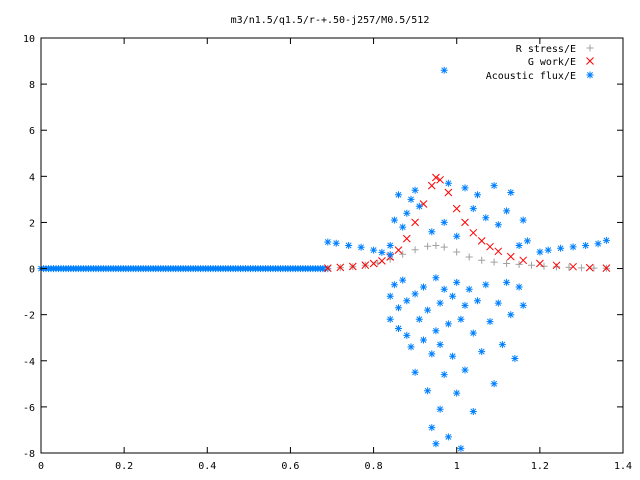 This screenshot has height=480, width=640. Describe the element at coordinates (590, 75) in the screenshot. I see `legend-marker-acoustic-flux` at that location.